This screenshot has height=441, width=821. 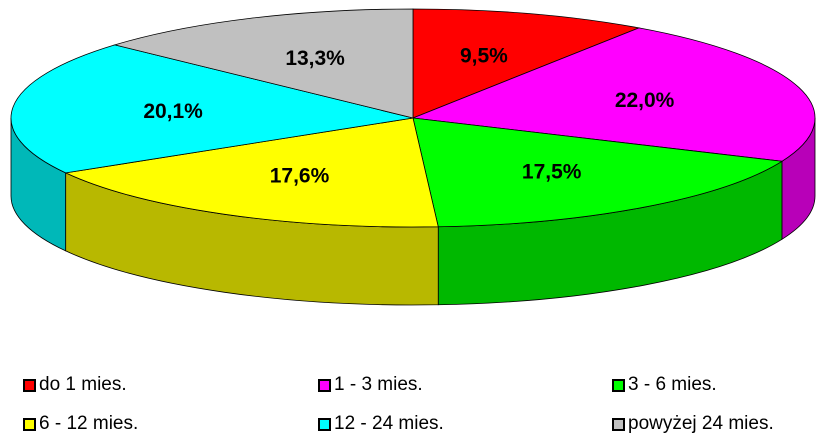 What do you see at coordinates (598, 172) in the screenshot?
I see `pie-slice-3-6-mies` at bounding box center [598, 172].